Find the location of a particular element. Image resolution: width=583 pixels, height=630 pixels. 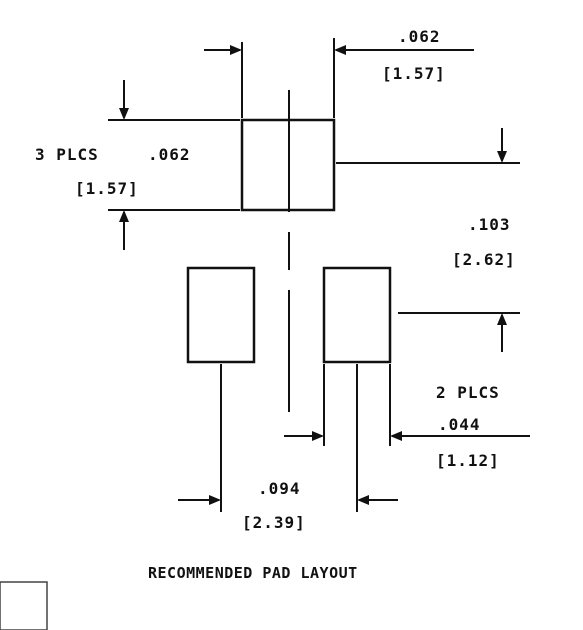

bottom-left-pad is located at coordinates (221, 315).